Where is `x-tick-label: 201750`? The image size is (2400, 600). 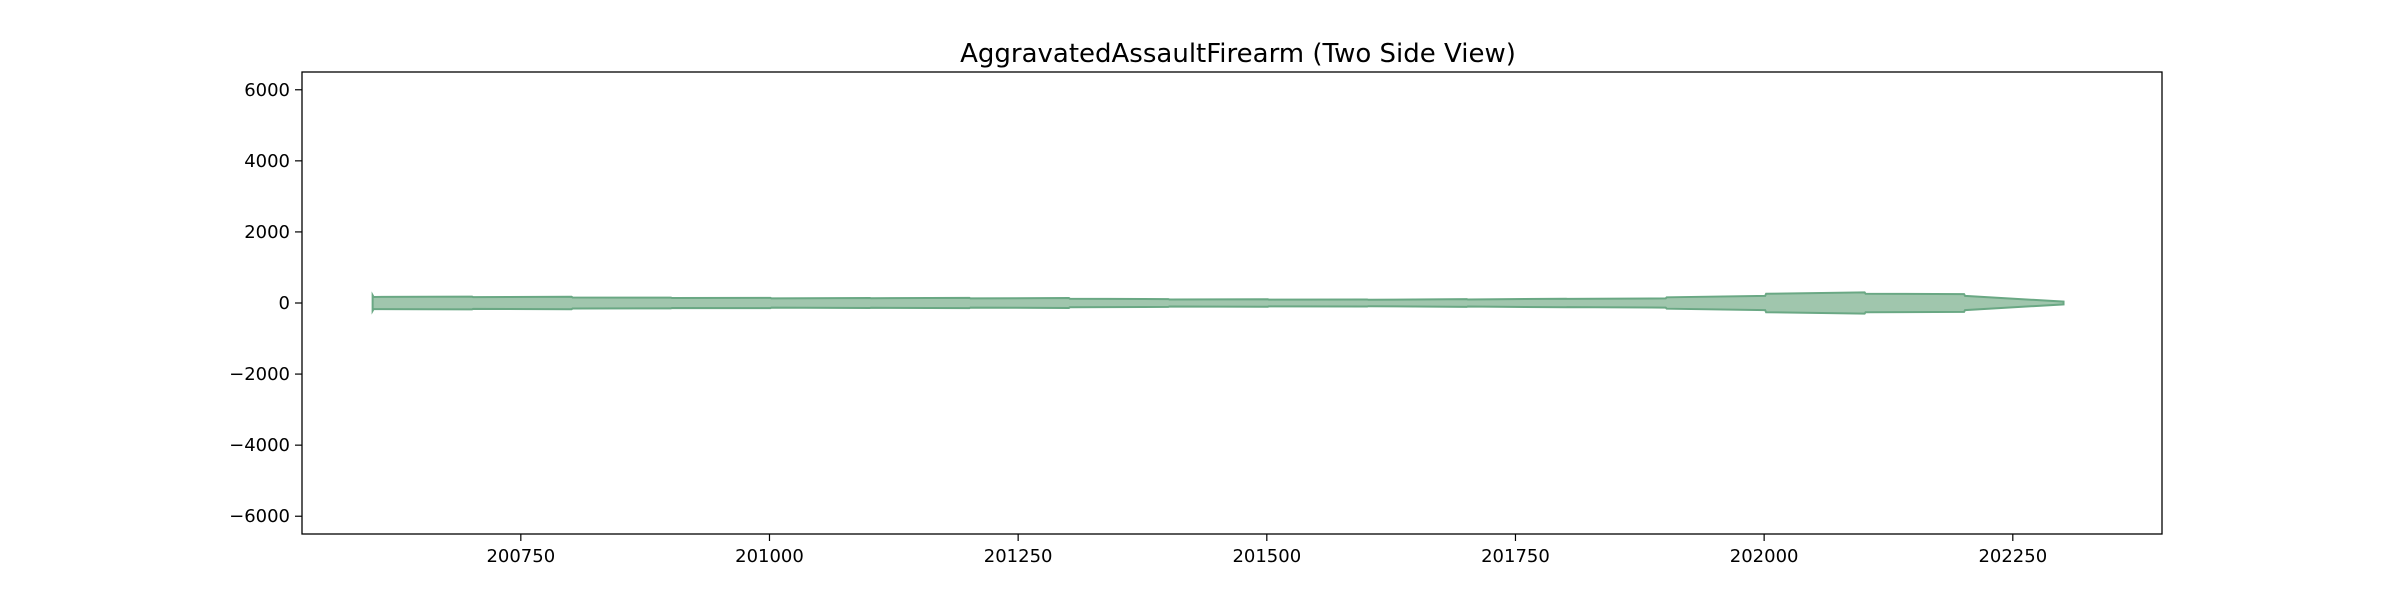 x-tick-label: 201750 is located at coordinates (1515, 556).